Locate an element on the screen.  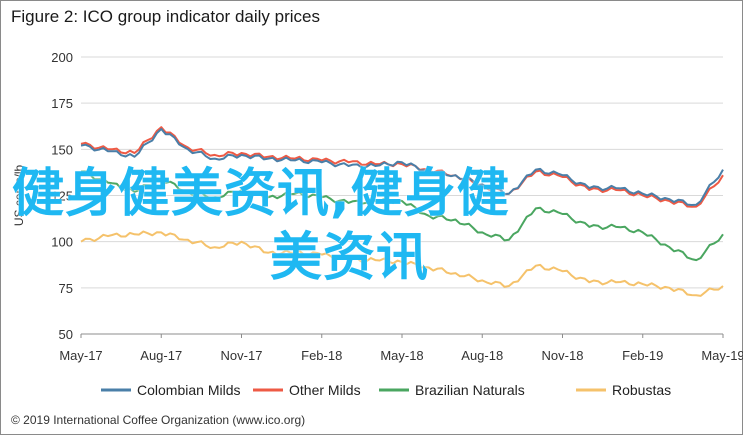
y-tick-label: 200 is located at coordinates (62, 57).